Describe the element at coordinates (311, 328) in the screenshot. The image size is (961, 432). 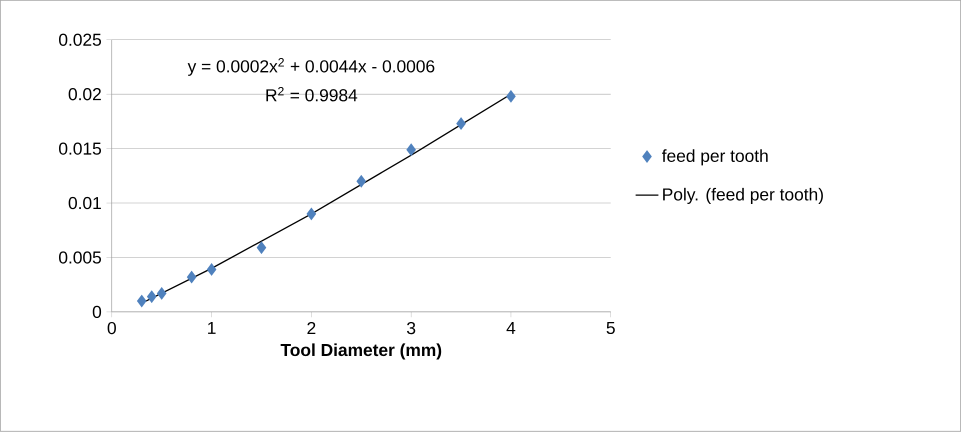
I see `x-tick-label: 2` at that location.